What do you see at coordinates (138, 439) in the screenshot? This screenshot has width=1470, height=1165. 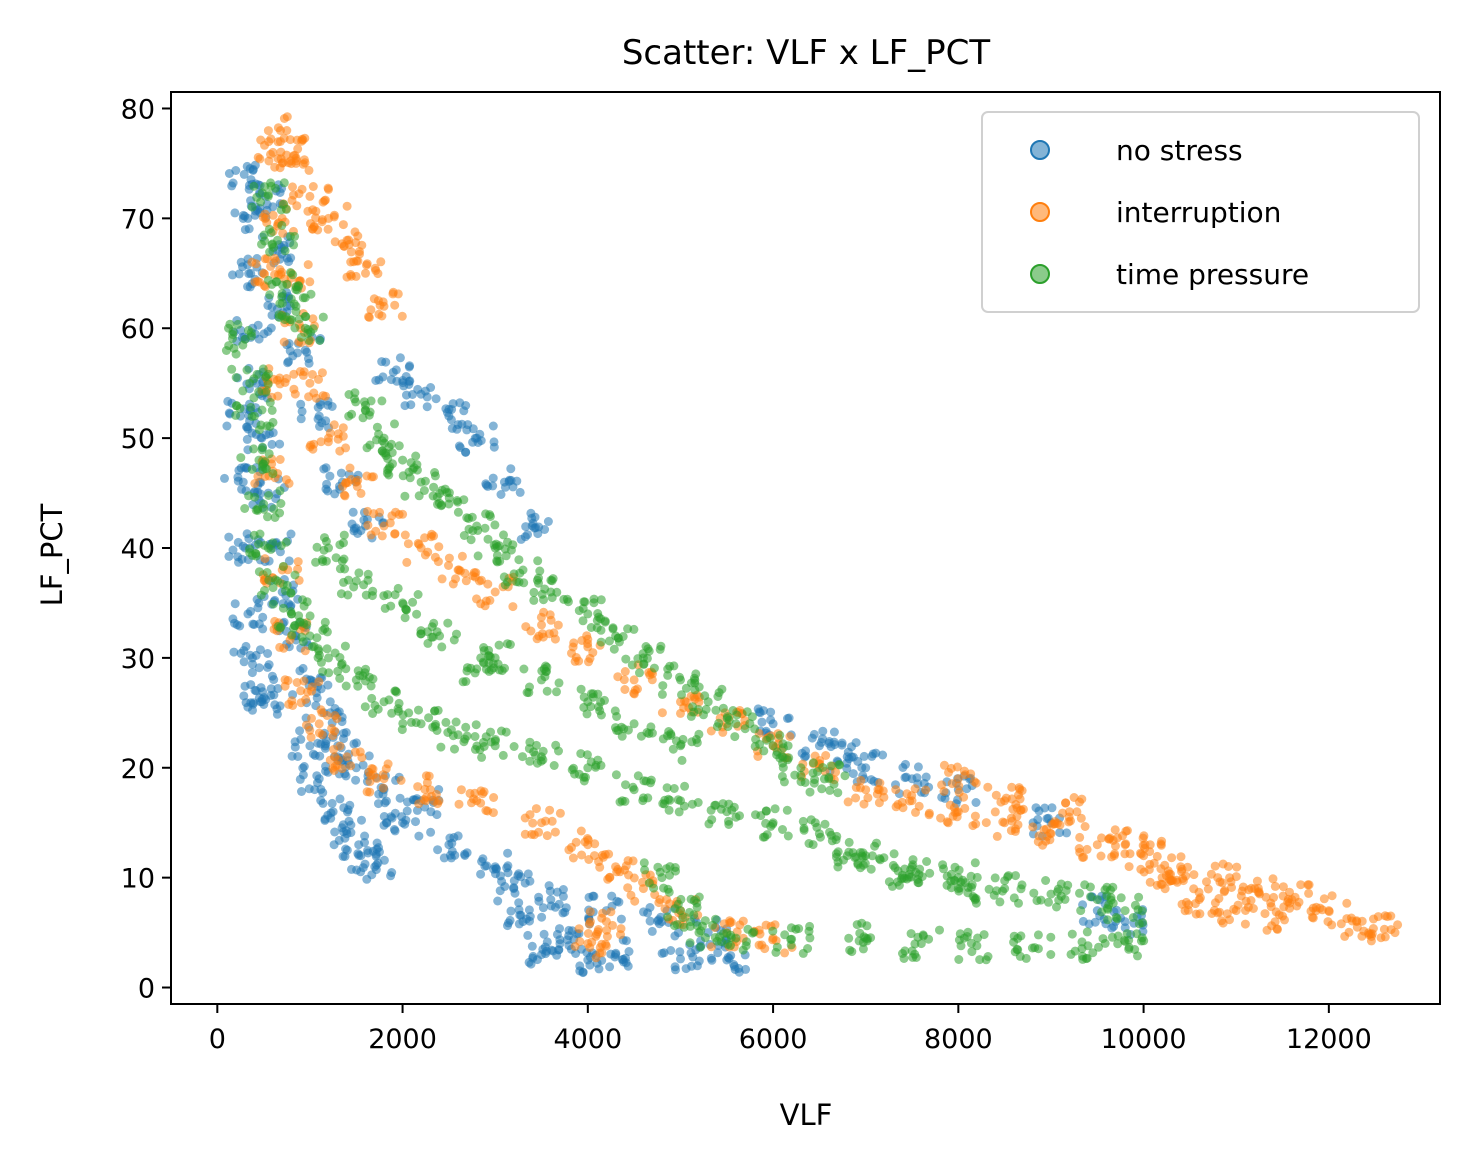 I see `y-tick-label: 50` at bounding box center [138, 439].